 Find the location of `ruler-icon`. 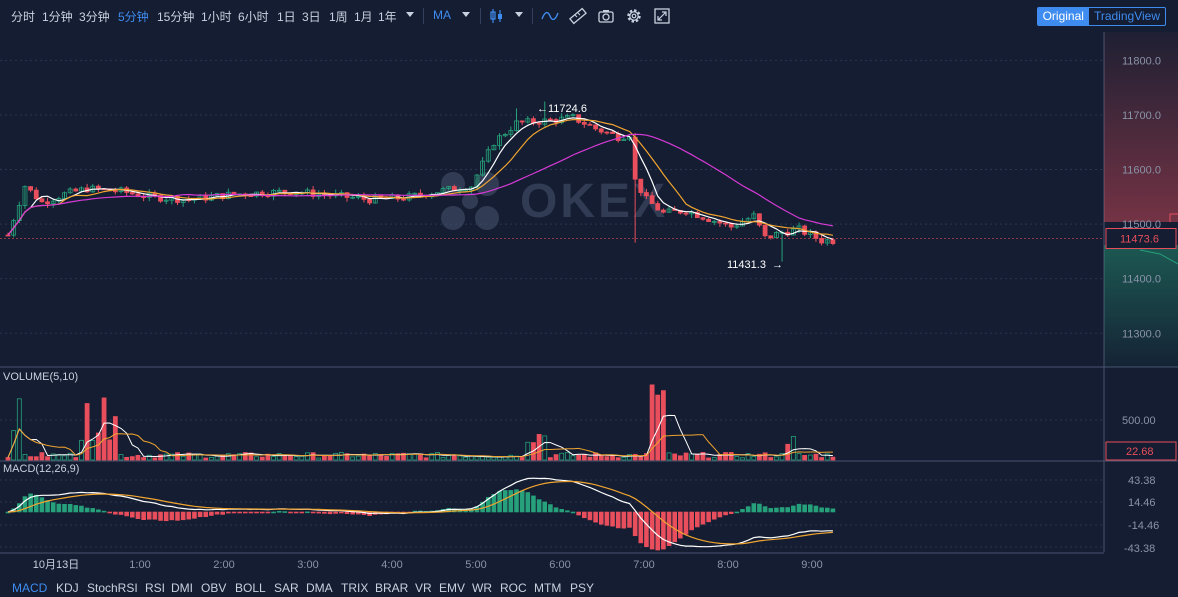

ruler-icon is located at coordinates (578, 16).